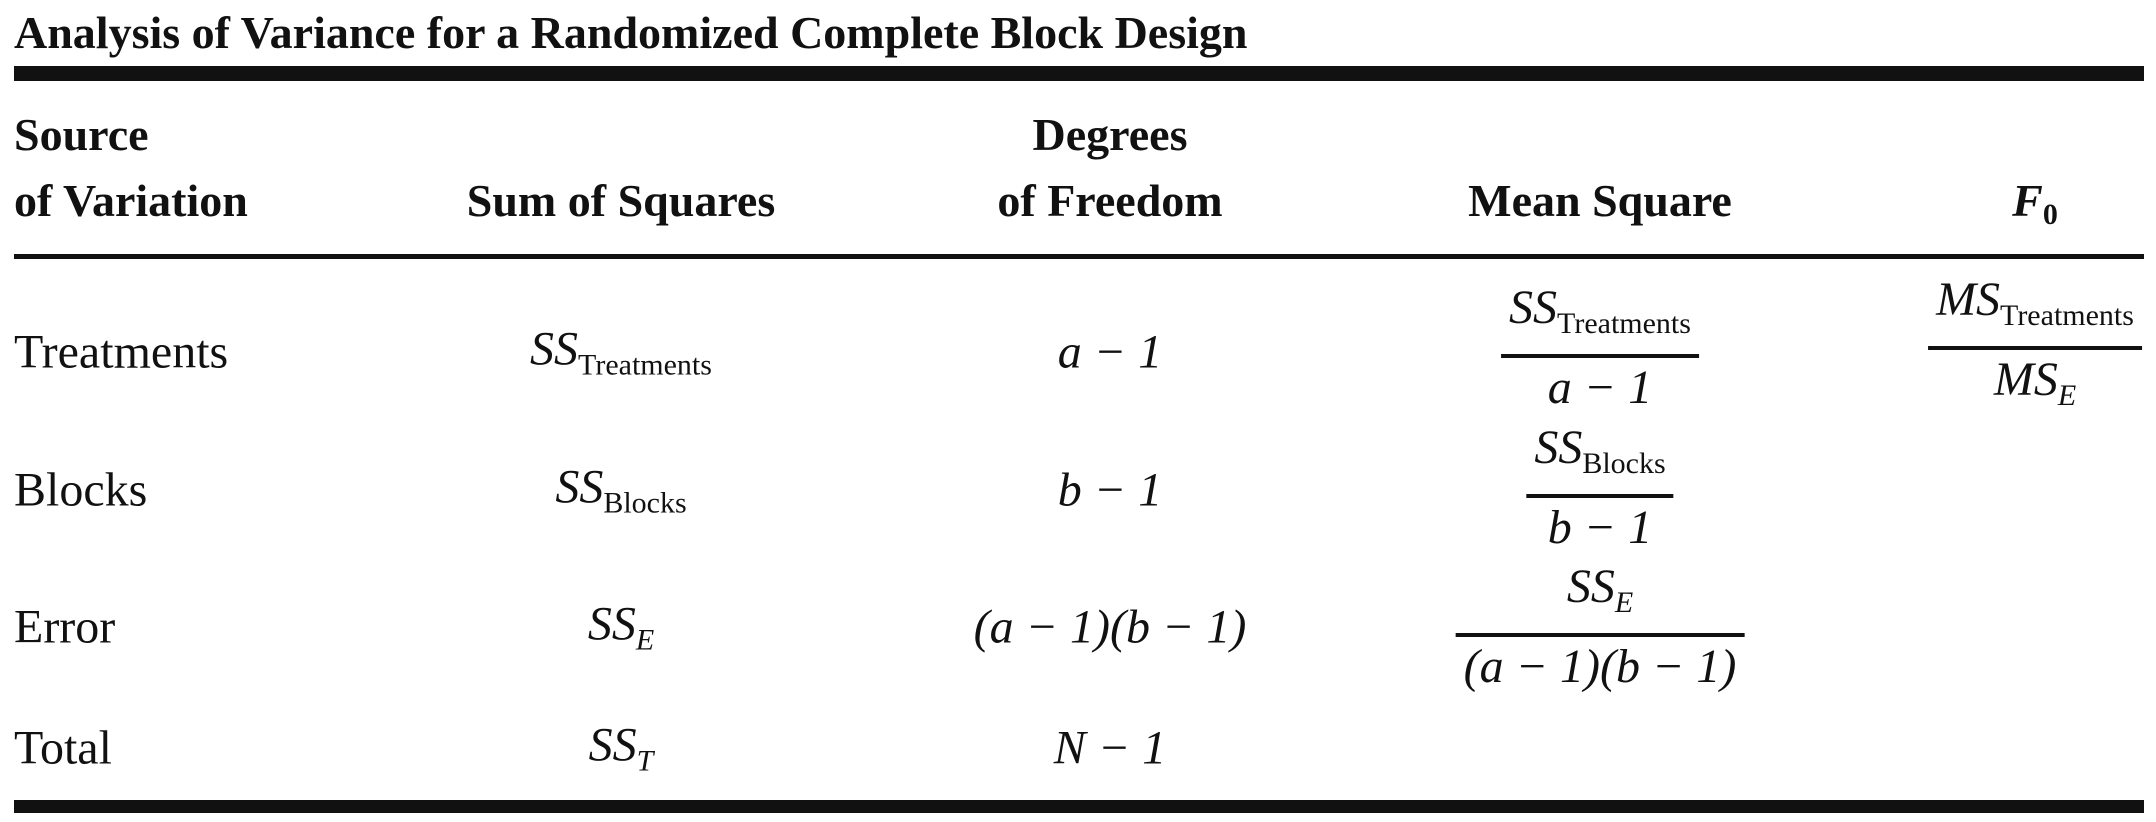 The height and width of the screenshot is (822, 2156). I want to click on row-ms-treatments: SSTreatments a − 1, so click(1600, 348).